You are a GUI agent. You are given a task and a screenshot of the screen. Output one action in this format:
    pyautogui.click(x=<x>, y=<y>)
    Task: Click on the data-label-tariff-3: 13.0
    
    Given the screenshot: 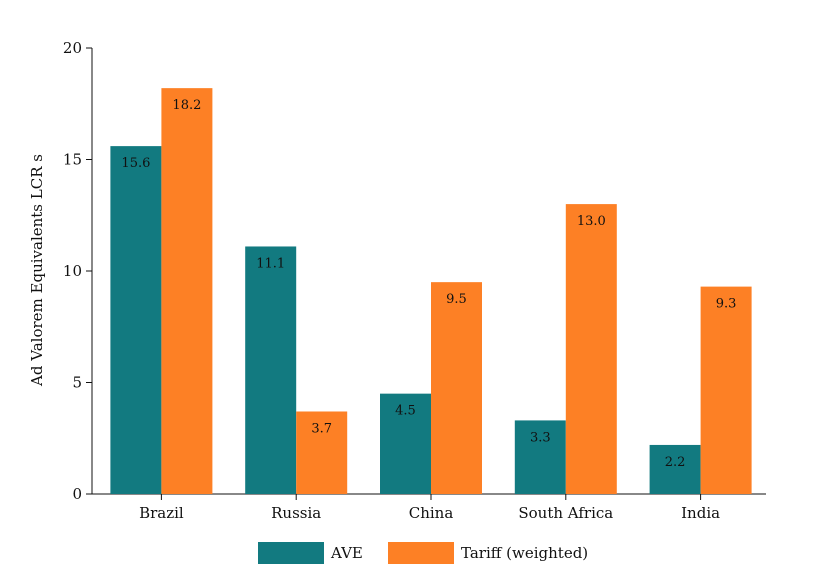 What is the action you would take?
    pyautogui.click(x=591, y=221)
    